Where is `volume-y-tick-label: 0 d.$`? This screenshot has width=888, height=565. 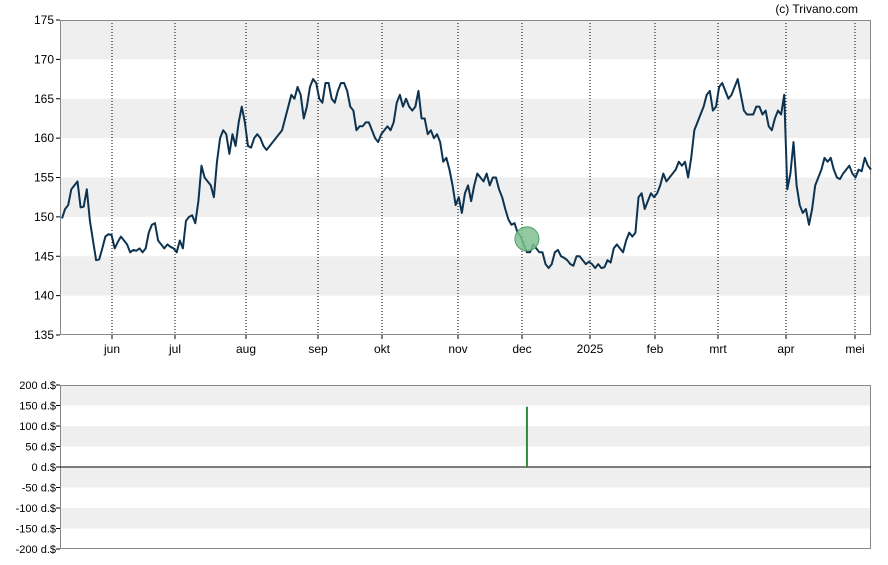
volume-y-tick-label: 0 d.$ is located at coordinates (44, 468).